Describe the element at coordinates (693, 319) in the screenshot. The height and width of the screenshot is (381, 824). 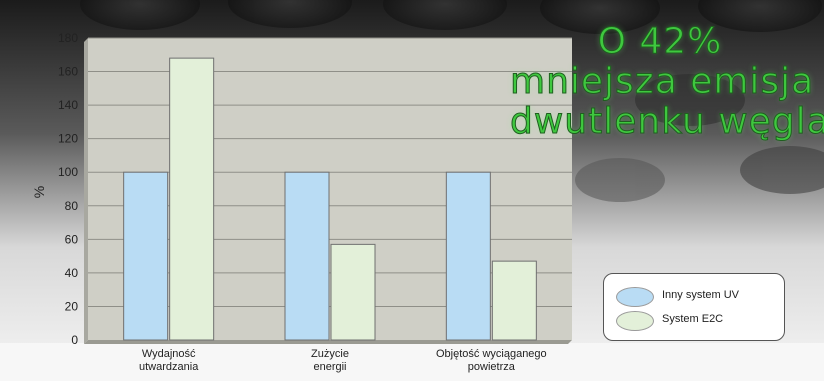
I see `legend-label-series-2: System E2C` at that location.